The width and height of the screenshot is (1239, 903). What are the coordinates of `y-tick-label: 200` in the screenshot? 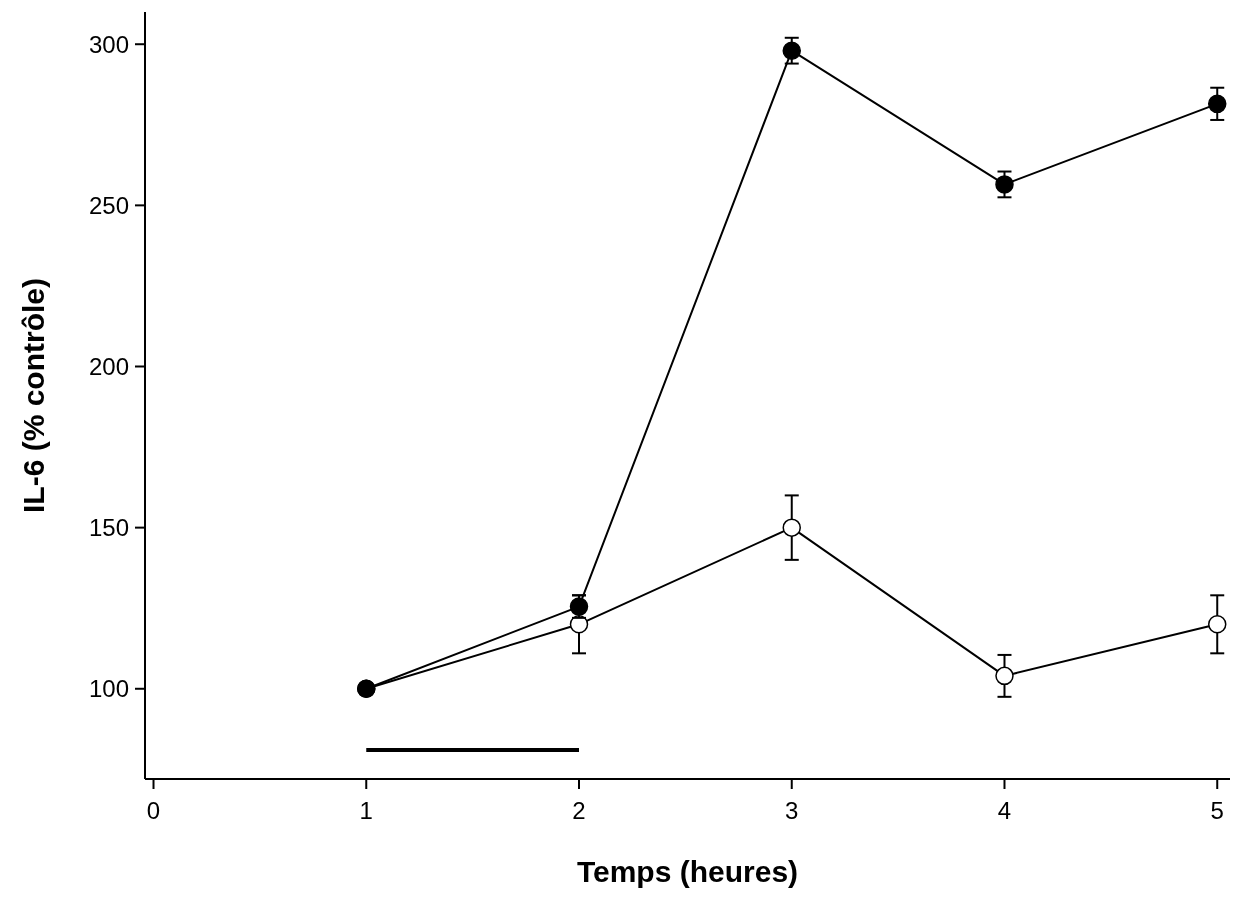 It's located at (108, 366).